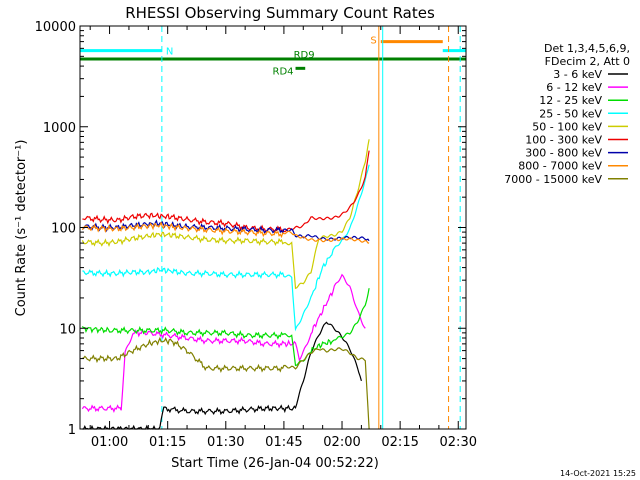 The image size is (640, 480). What do you see at coordinates (574, 87) in the screenshot?
I see `legend-entry: 6 - 12 keV` at bounding box center [574, 87].